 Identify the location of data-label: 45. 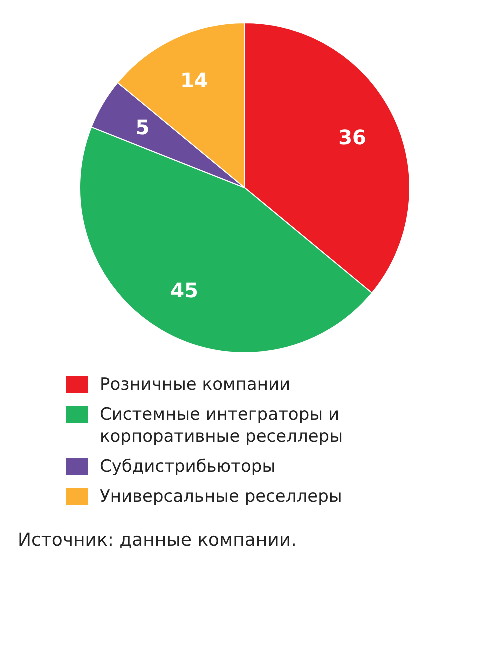
(184, 290).